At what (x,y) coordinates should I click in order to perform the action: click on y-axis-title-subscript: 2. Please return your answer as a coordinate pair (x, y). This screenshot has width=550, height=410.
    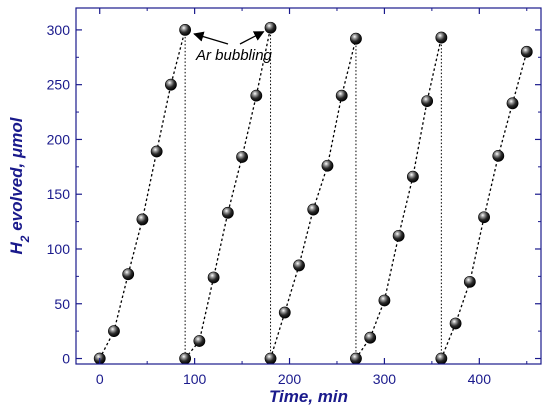
    Looking at the image, I should click on (25, 239).